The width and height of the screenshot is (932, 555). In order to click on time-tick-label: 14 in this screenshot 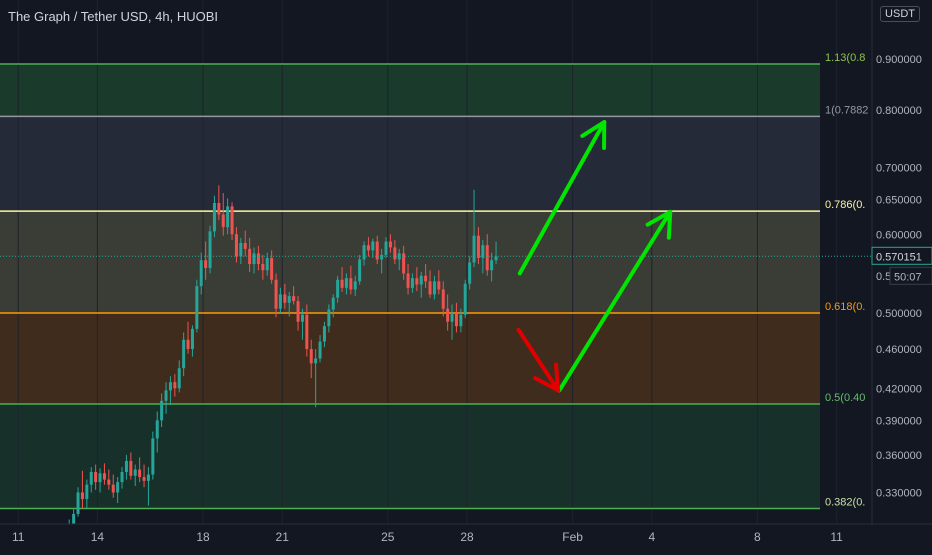, I will do `click(98, 537)`.